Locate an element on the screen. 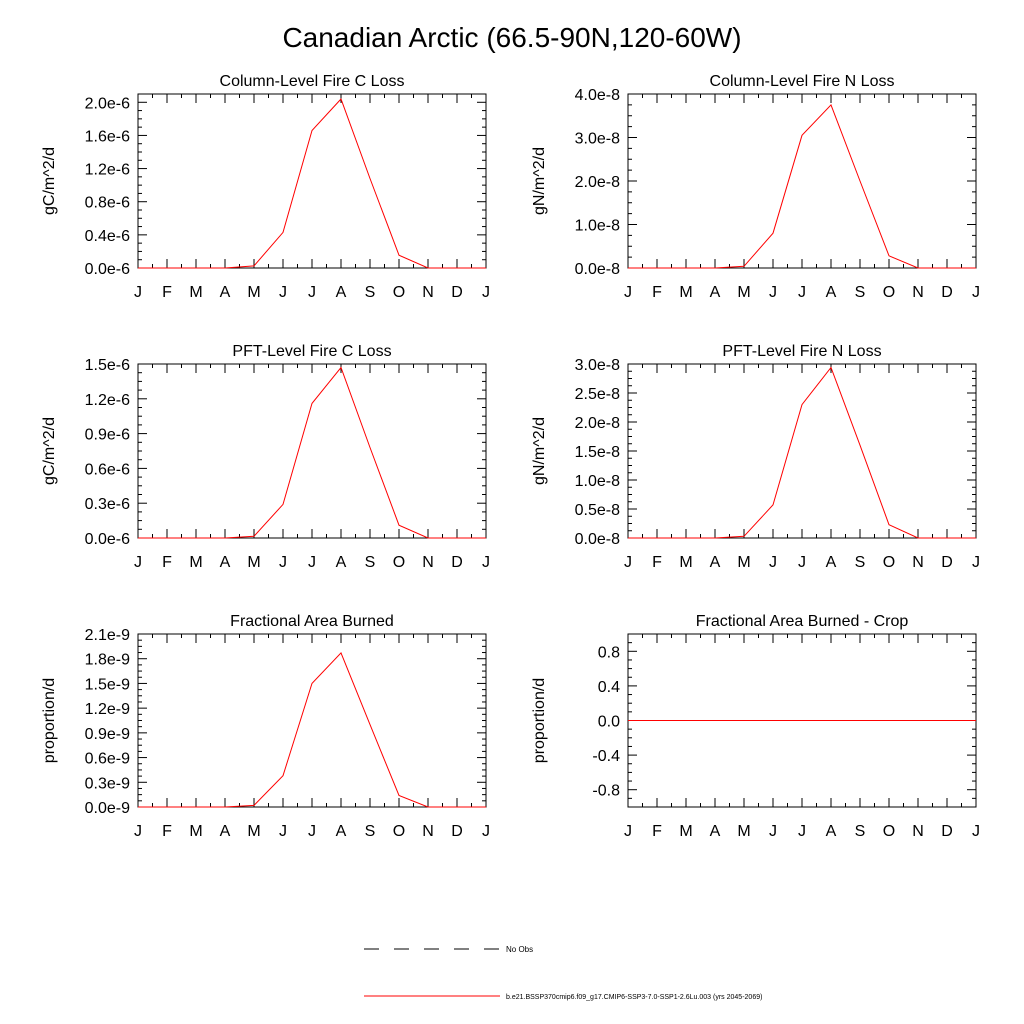 This screenshot has height=1024, width=1024. y-tick-label: 0.4e-6 is located at coordinates (107, 236).